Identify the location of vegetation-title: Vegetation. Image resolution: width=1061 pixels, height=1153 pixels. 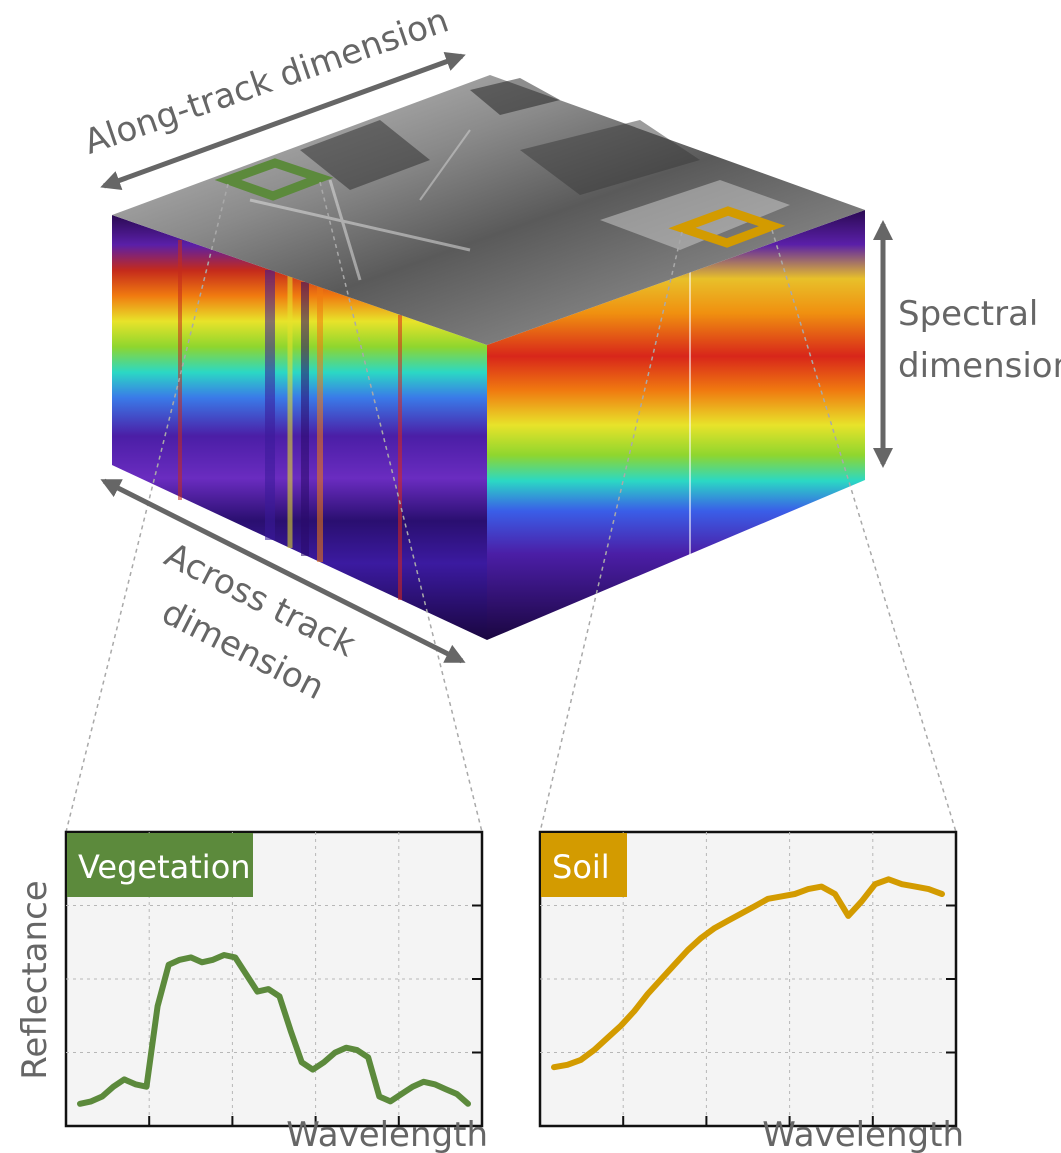
(164, 867).